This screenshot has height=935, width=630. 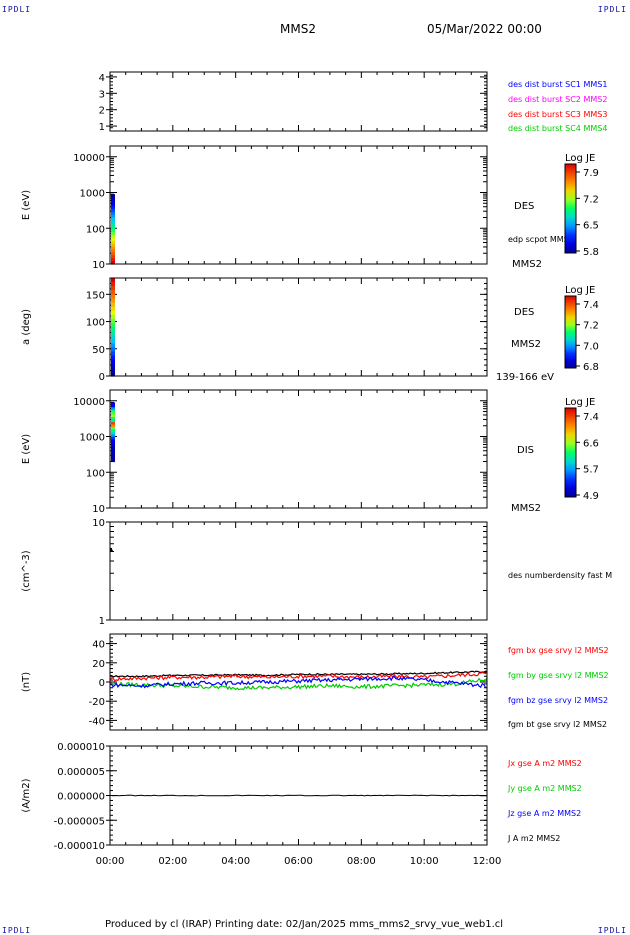 What do you see at coordinates (81, 797) in the screenshot?
I see `y-tick-label: 0.000000` at bounding box center [81, 797].